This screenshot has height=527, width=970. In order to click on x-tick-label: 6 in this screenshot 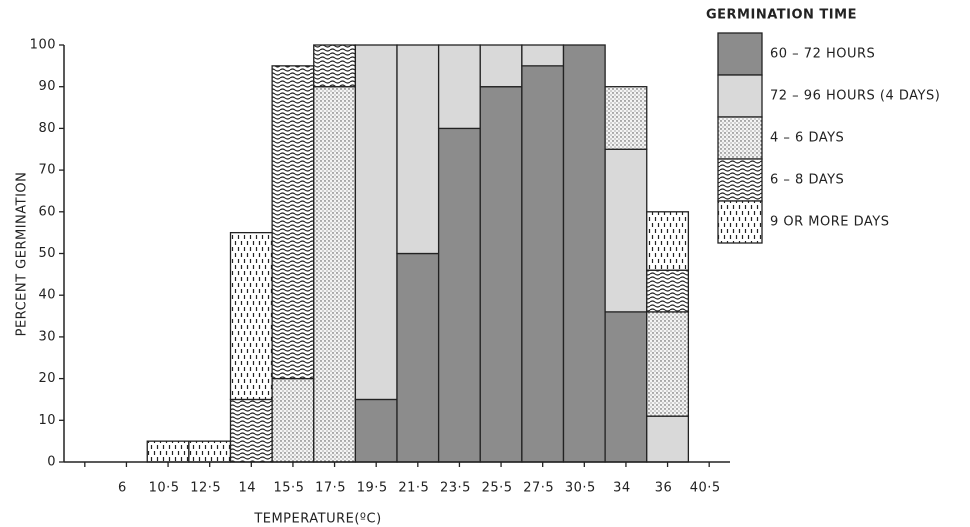, I will do `click(122, 488)`.